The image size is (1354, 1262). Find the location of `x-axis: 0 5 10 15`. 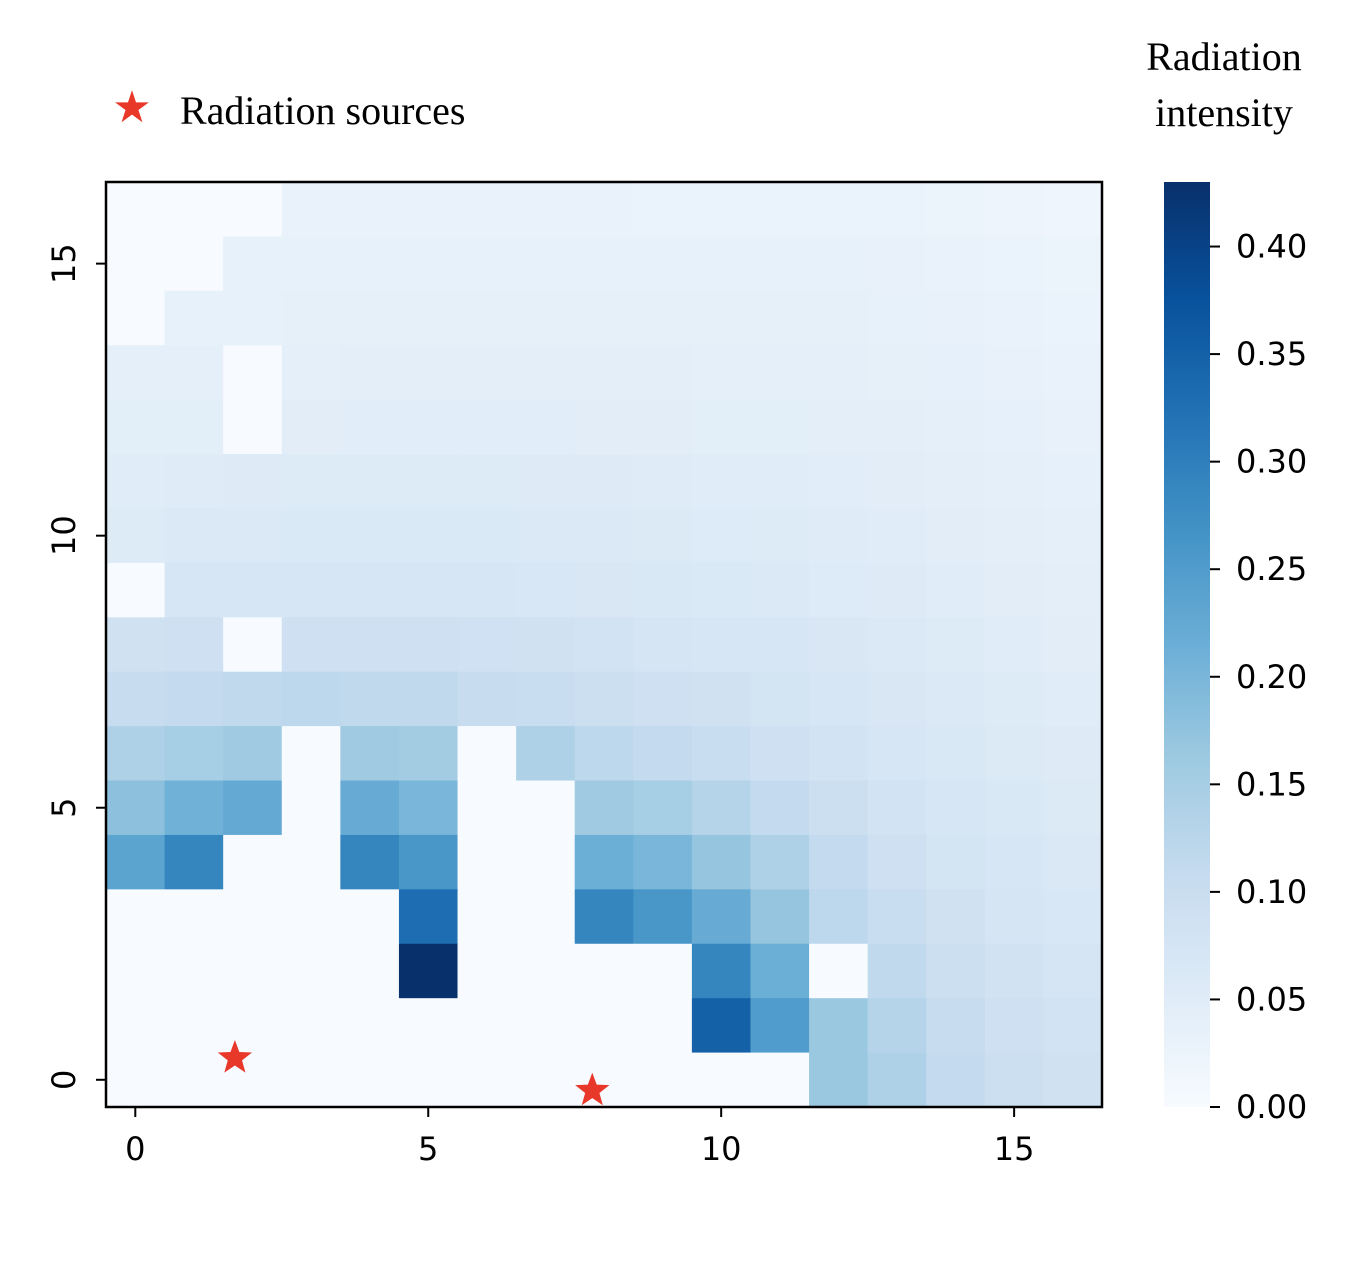

x-axis: 0 5 10 15 is located at coordinates (579, 1137).